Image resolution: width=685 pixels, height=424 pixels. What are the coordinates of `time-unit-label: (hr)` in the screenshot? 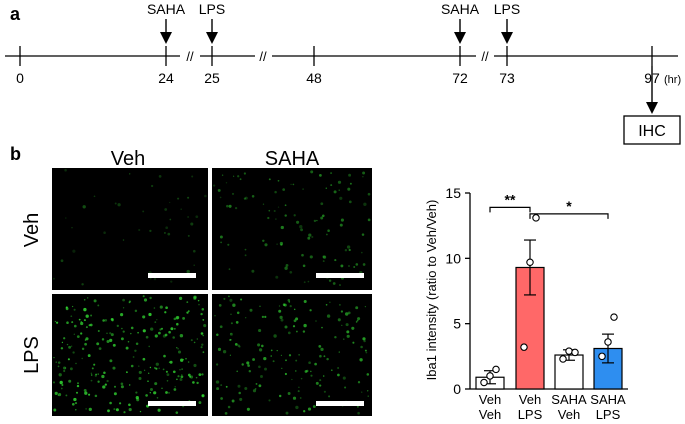 It's located at (672, 80).